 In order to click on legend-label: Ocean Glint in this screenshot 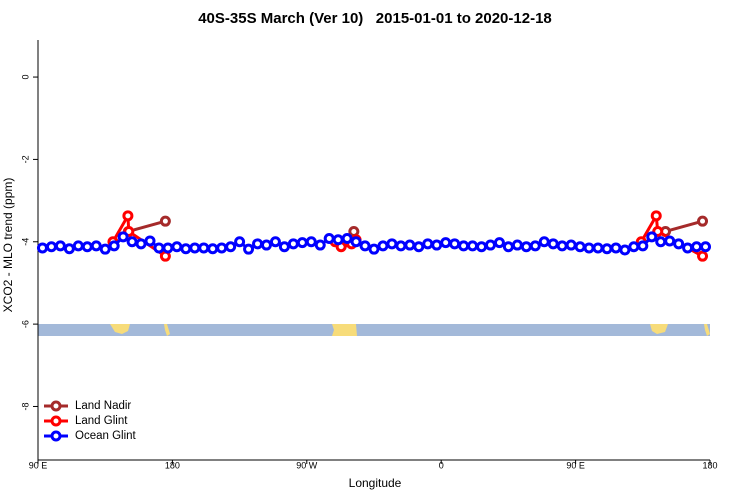, I will do `click(106, 436)`.